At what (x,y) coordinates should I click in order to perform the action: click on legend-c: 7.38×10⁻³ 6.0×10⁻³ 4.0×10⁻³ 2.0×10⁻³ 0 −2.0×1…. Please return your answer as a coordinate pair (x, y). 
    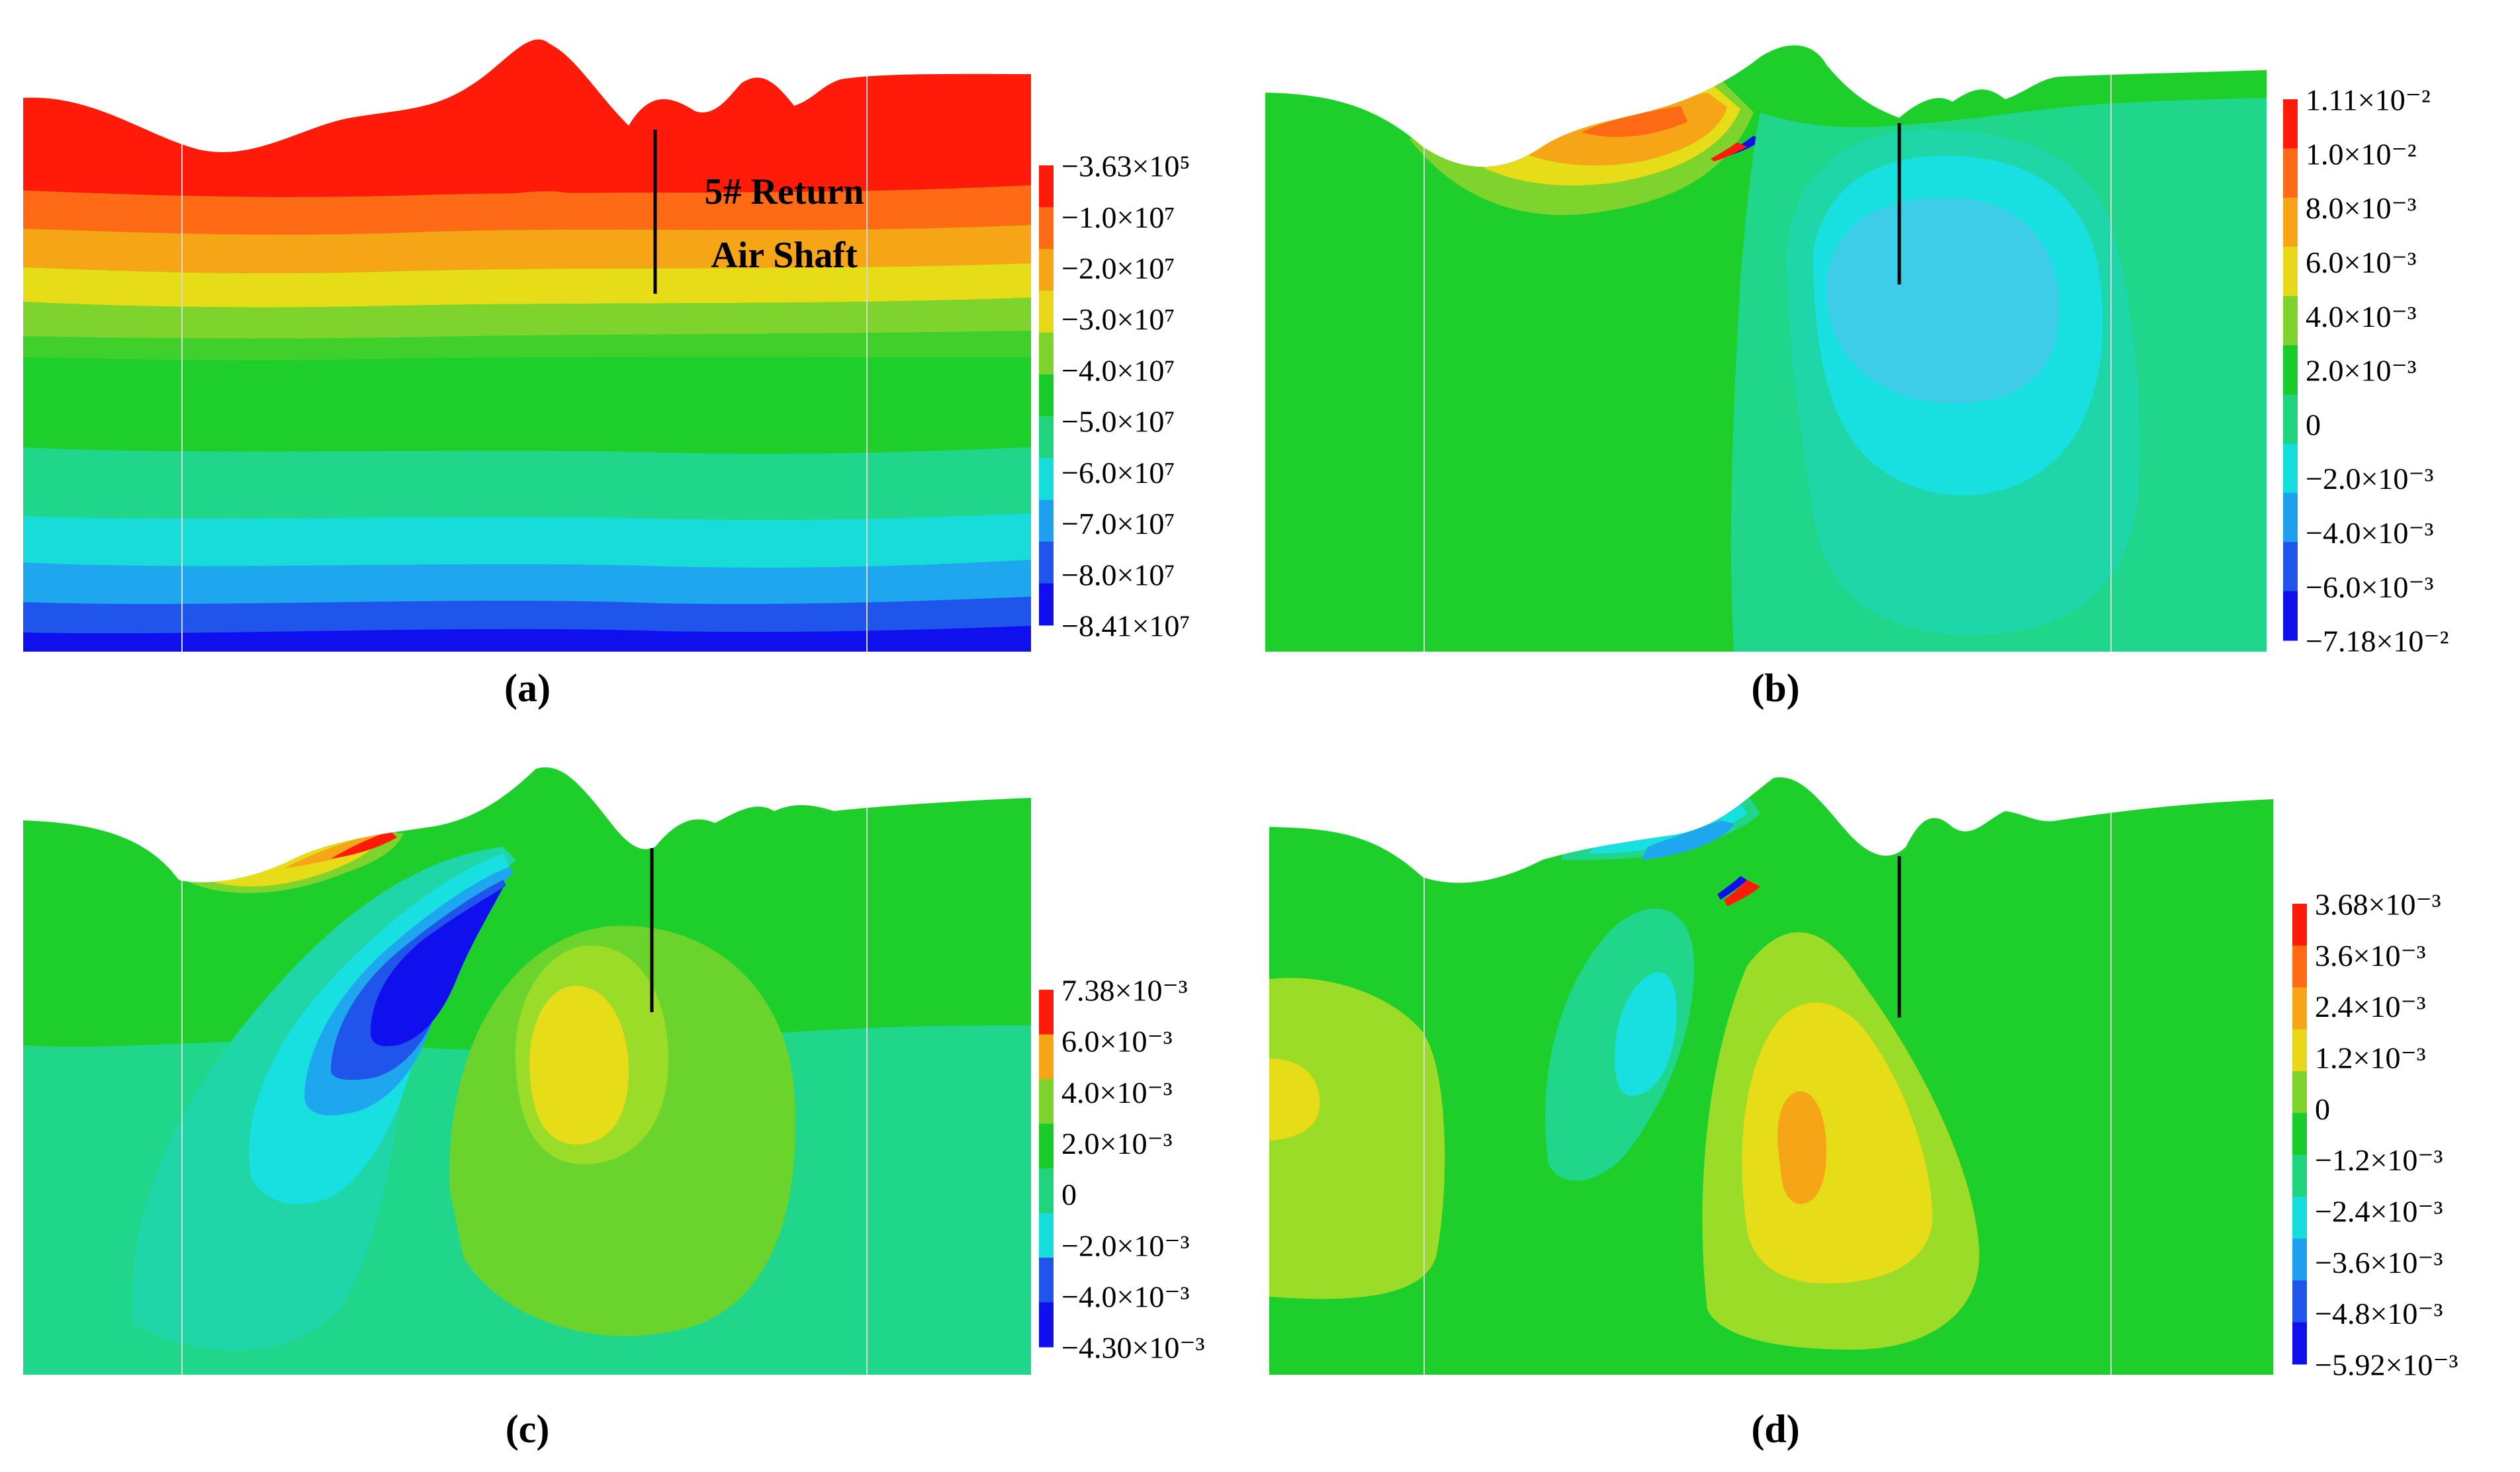
    Looking at the image, I should click on (1121, 1169).